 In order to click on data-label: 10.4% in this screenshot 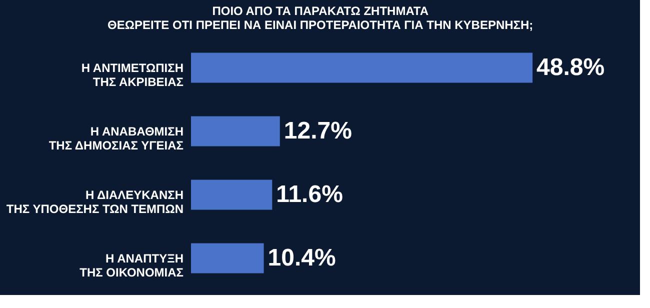, I will do `click(302, 258)`.